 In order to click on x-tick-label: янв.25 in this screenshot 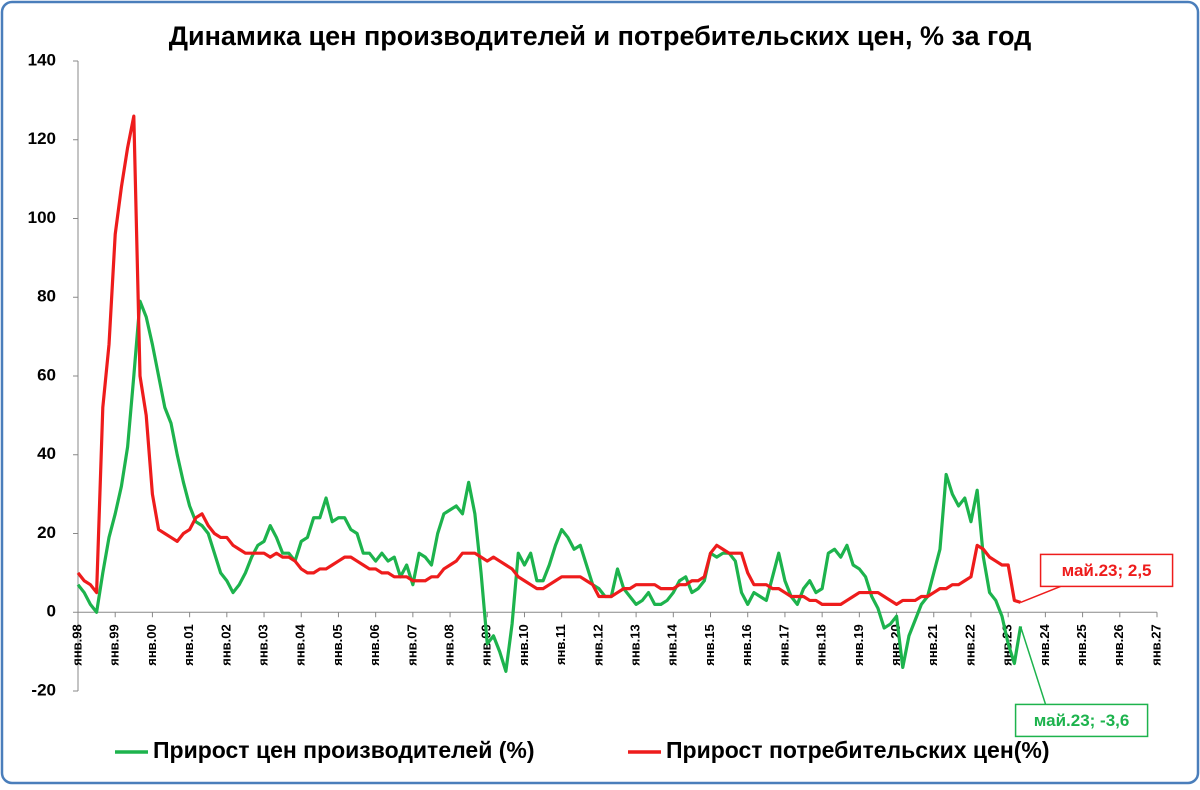, I will do `click(1081, 645)`.